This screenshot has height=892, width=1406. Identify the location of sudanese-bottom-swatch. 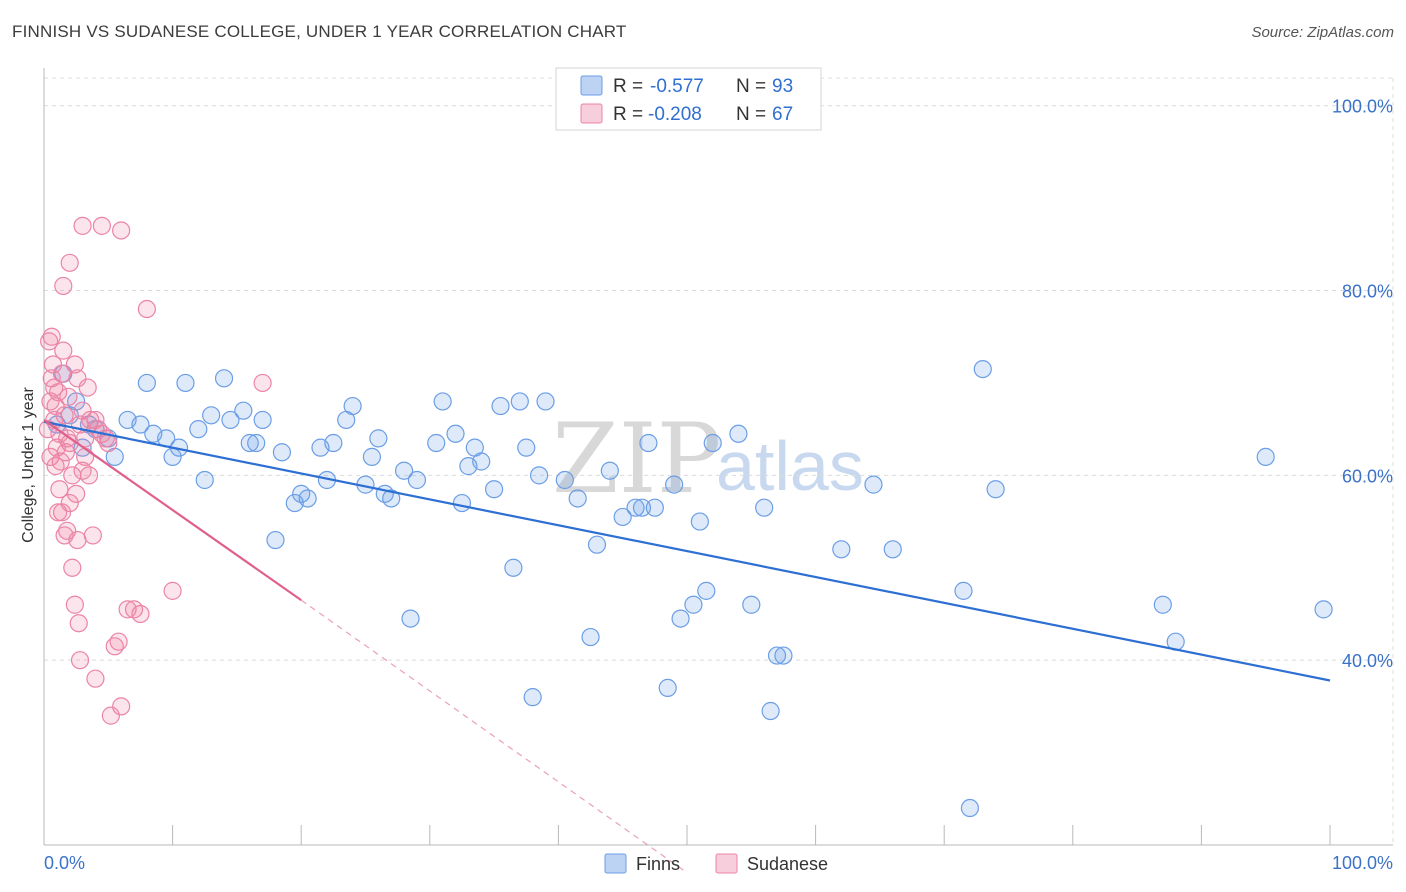
(726, 863).